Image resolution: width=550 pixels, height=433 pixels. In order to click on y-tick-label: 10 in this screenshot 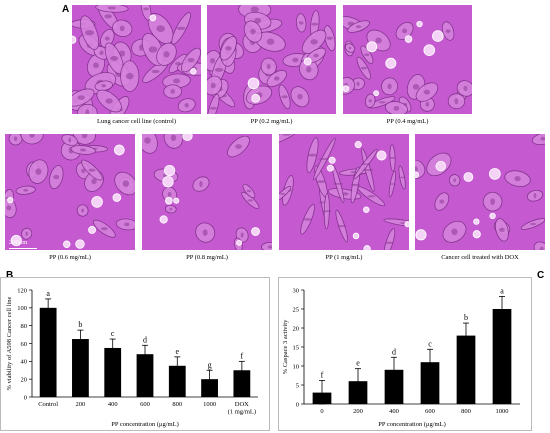, I will do `click(296, 366)`.